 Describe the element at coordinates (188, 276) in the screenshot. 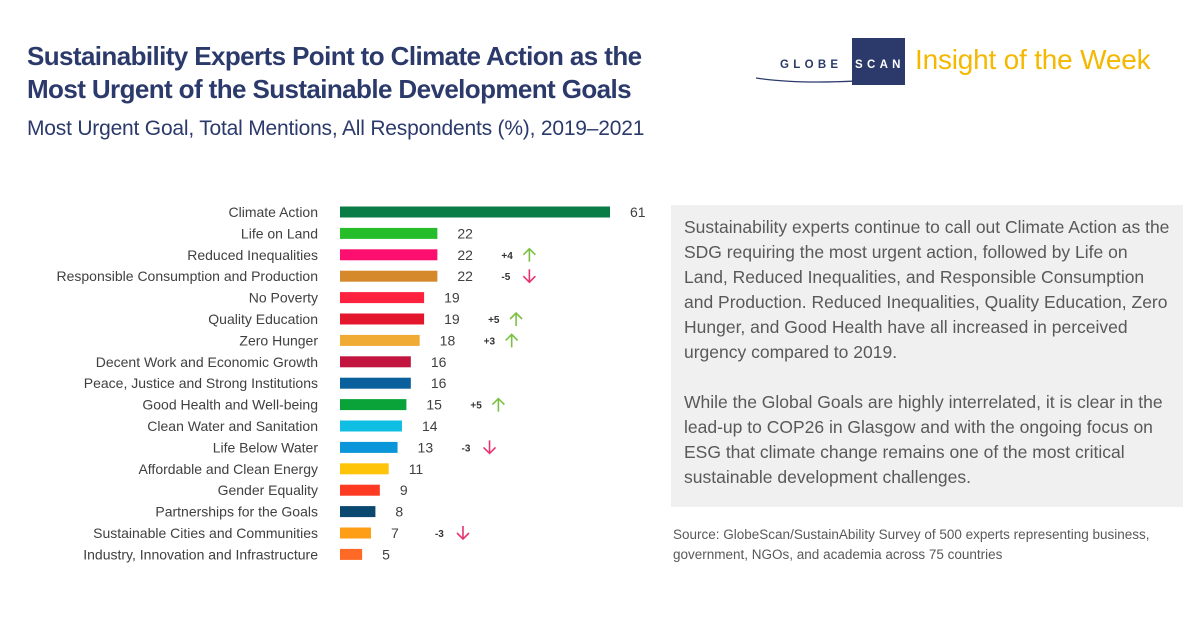

I see `category-label: Responsible Consumption and Production` at that location.